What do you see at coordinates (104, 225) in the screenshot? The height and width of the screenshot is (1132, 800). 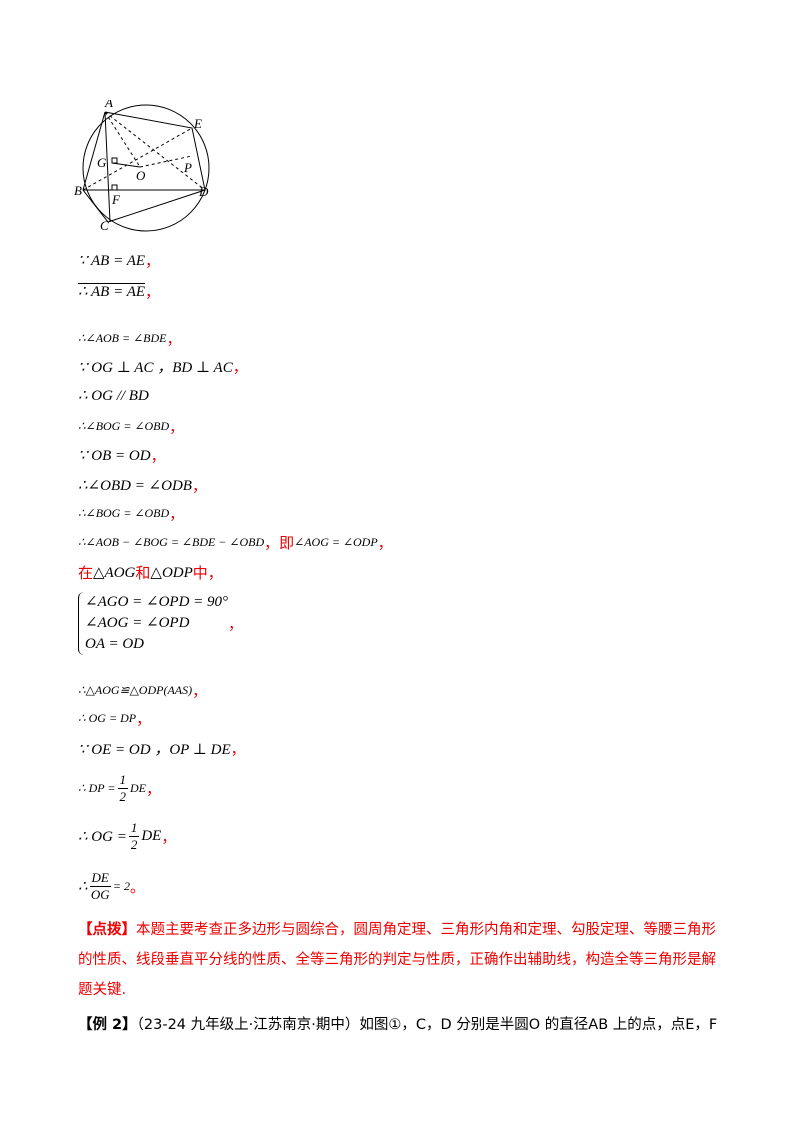 I see `point-label: C` at bounding box center [104, 225].